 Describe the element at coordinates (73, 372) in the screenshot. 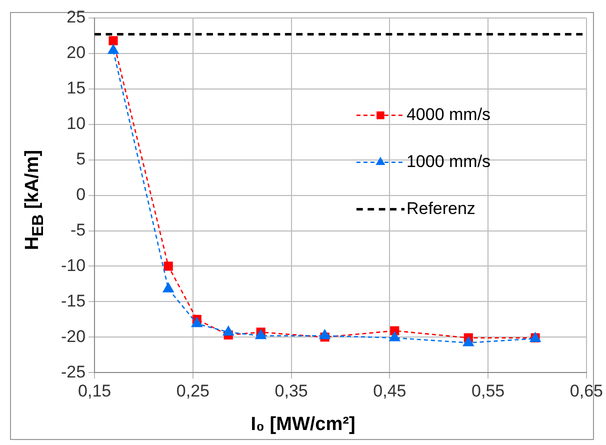

I see `y-tick-label: -25` at that location.